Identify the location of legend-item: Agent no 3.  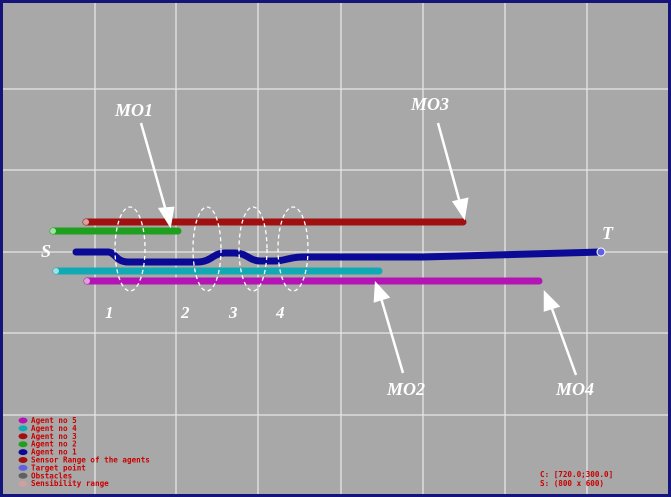
(47, 436).